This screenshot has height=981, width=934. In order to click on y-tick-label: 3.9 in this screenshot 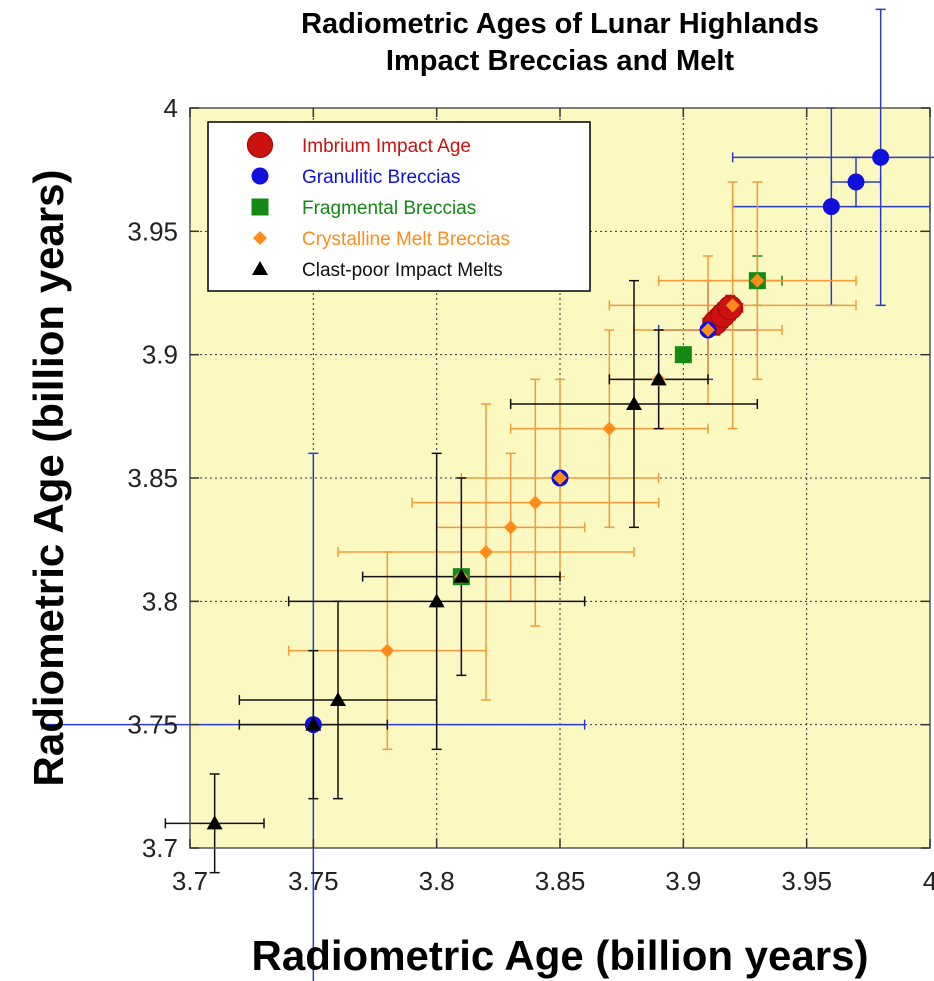, I will do `click(160, 355)`.